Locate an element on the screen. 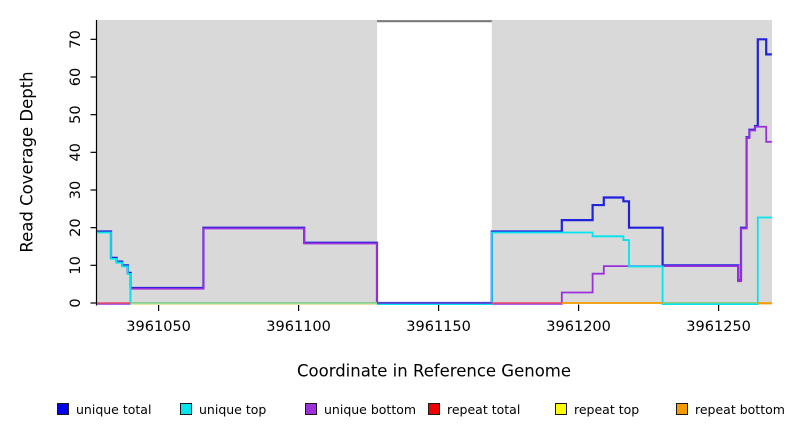 The width and height of the screenshot is (792, 432). x-tick-label: 3961150 is located at coordinates (438, 327).